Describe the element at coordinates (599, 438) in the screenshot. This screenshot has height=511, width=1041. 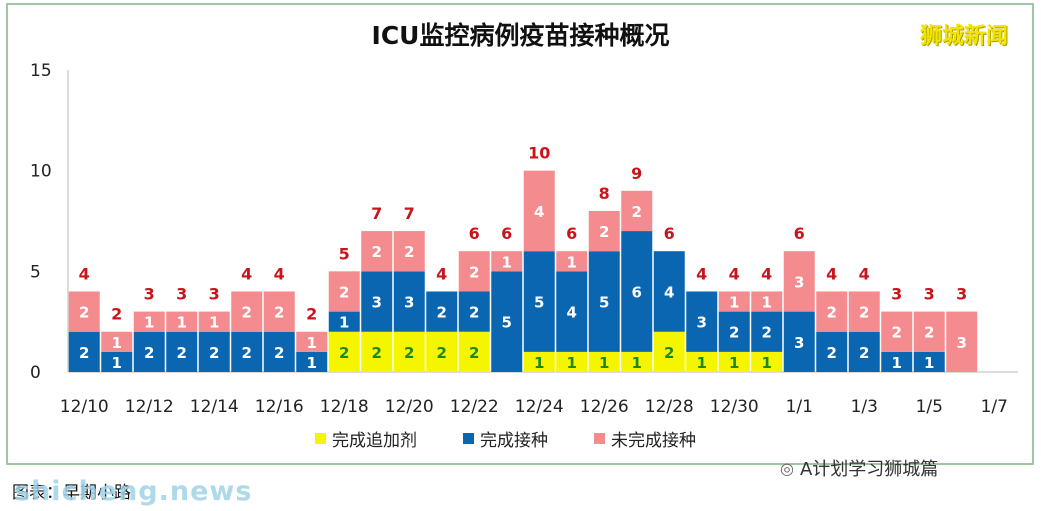
I see `legend-swatch-incomplete` at that location.